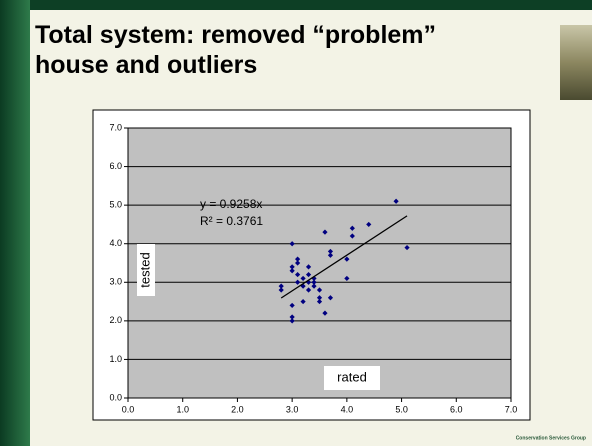  I want to click on photo-strip, so click(576, 62).